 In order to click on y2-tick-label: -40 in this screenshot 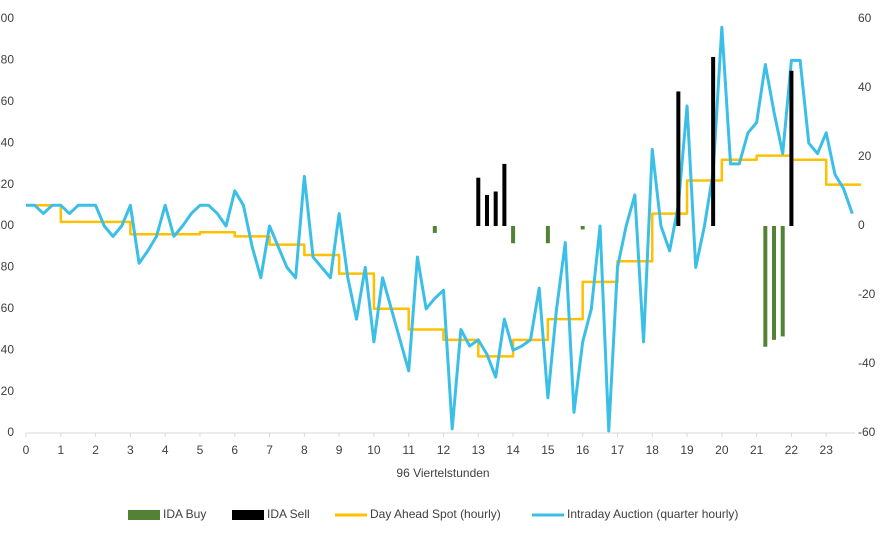, I will do `click(867, 363)`.